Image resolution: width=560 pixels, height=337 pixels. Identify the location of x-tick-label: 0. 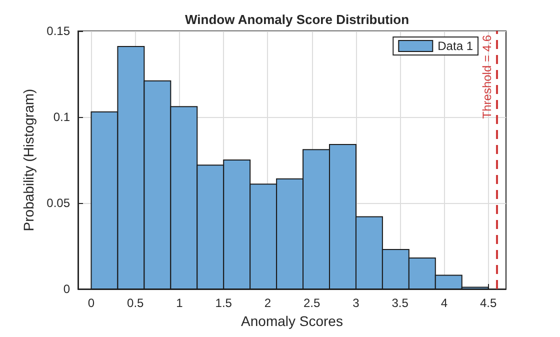
(91, 303).